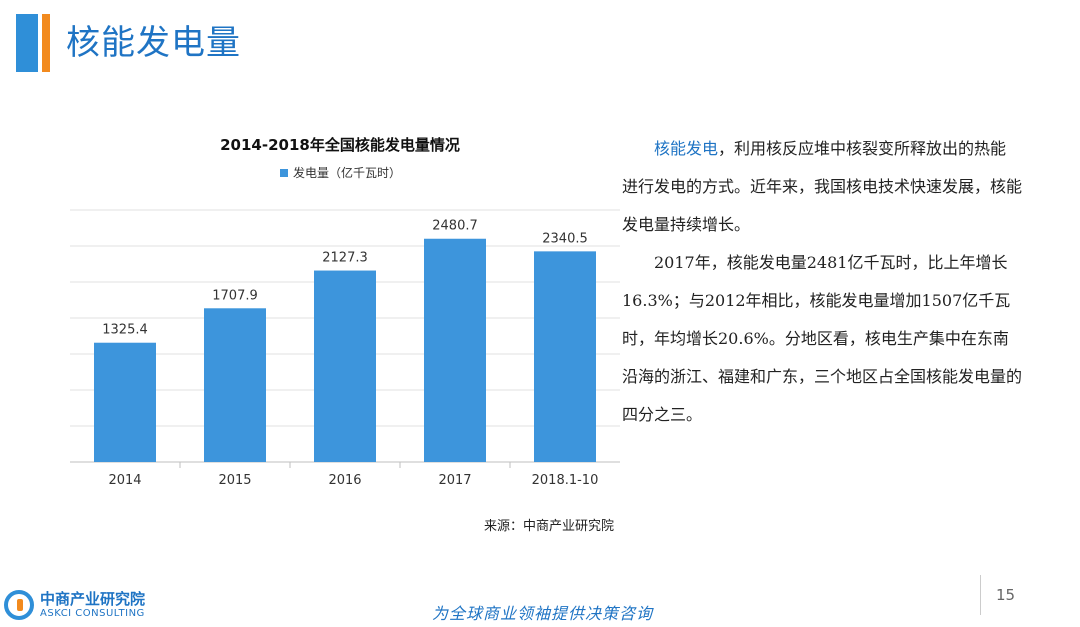 The width and height of the screenshot is (1080, 627). Describe the element at coordinates (124, 480) in the screenshot. I see `tick-label-2014: 2014` at that location.